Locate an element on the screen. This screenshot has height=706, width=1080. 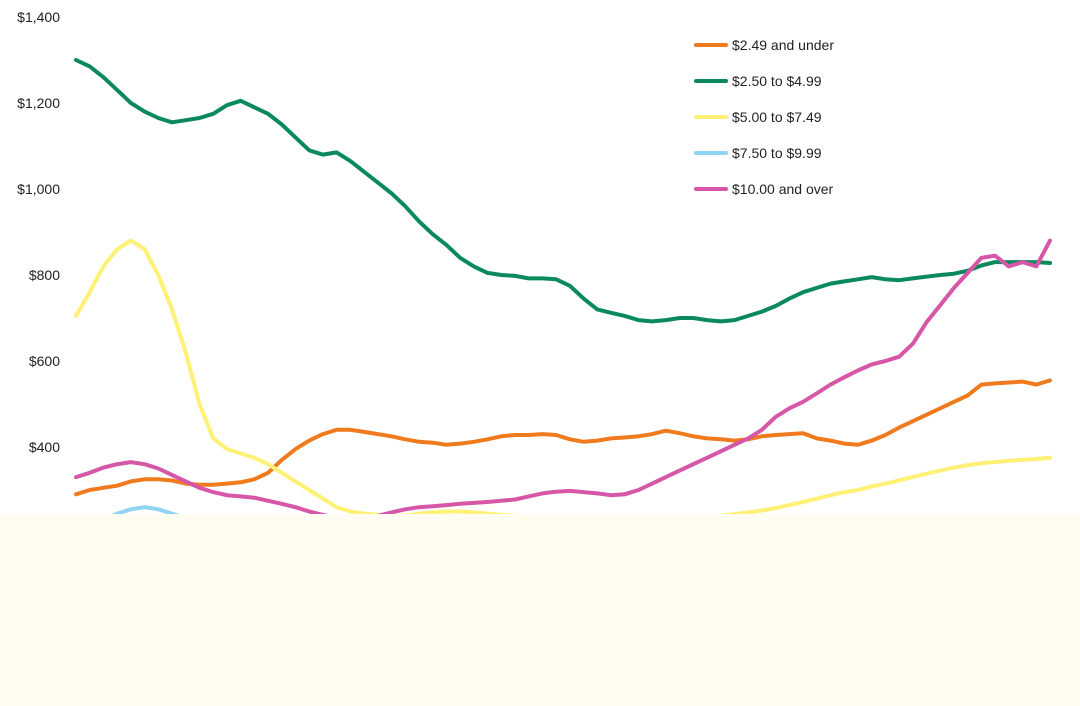
legend-label: $7.50 to $9.99 is located at coordinates (777, 153).